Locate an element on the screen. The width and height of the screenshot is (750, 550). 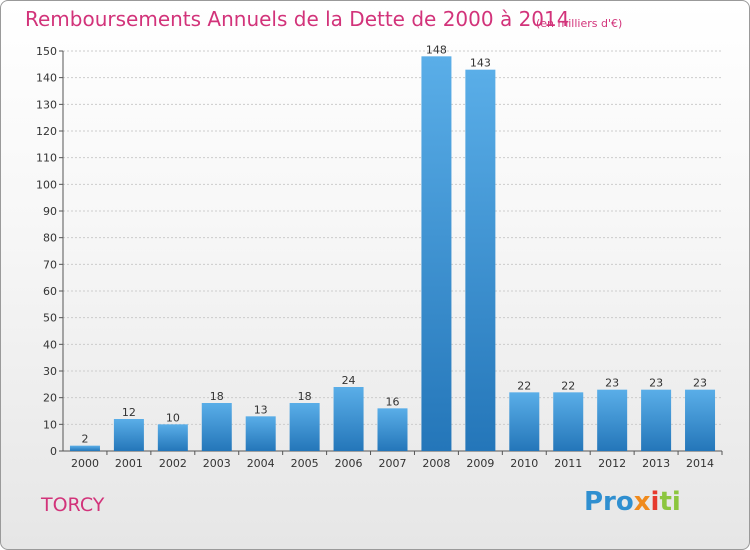
bar-value-label: 2 is located at coordinates (84, 439).